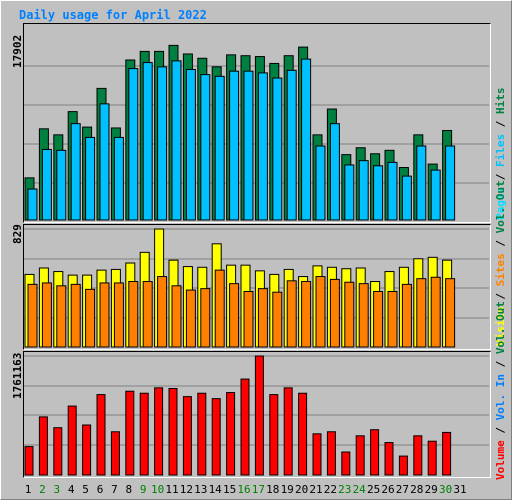  What do you see at coordinates (114, 489) in the screenshot?
I see `x-tick-label: 7` at bounding box center [114, 489].